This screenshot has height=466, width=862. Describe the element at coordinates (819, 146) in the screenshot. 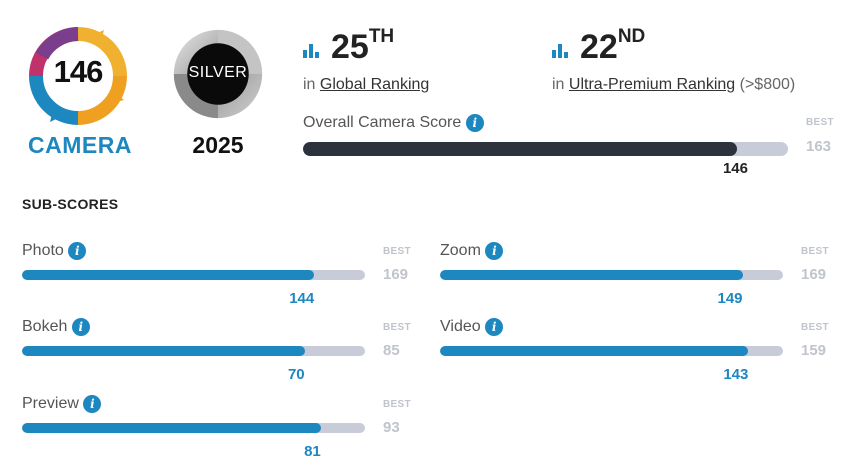

I see `overall-best-value: 163` at that location.